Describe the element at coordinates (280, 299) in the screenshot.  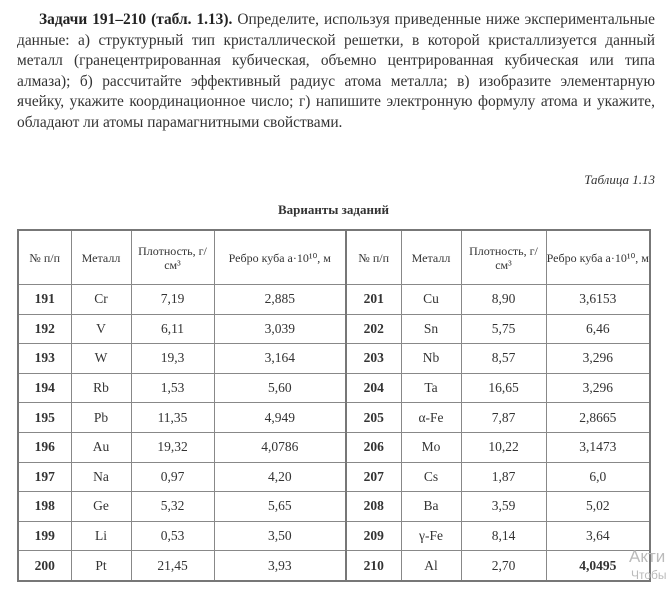
I see `table-cell: 2,885` at that location.